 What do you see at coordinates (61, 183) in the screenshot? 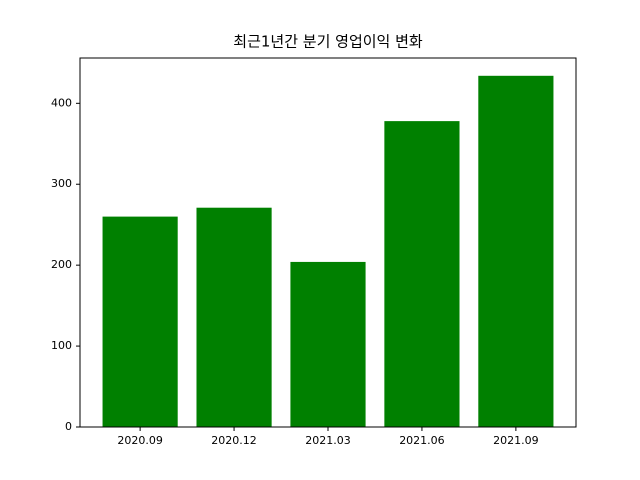
I see `y-tick-label: 300` at bounding box center [61, 183].